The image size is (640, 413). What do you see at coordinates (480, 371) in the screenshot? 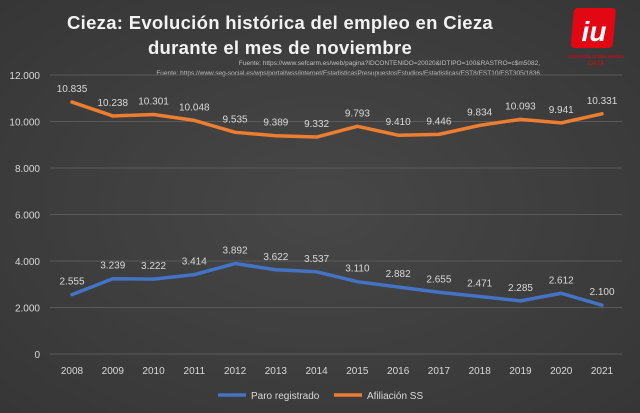
I see `x-tick-label: 2018` at bounding box center [480, 371].